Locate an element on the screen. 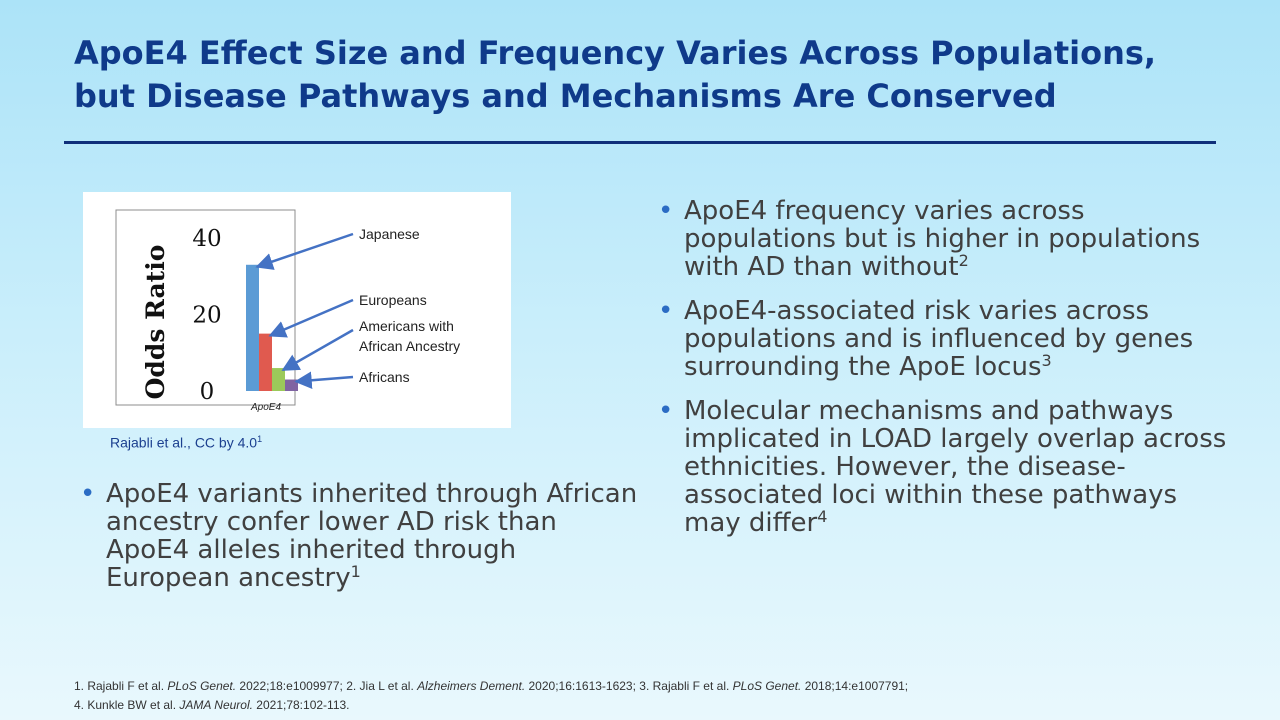  bar-americans-with-african-ancestry is located at coordinates (278, 379).